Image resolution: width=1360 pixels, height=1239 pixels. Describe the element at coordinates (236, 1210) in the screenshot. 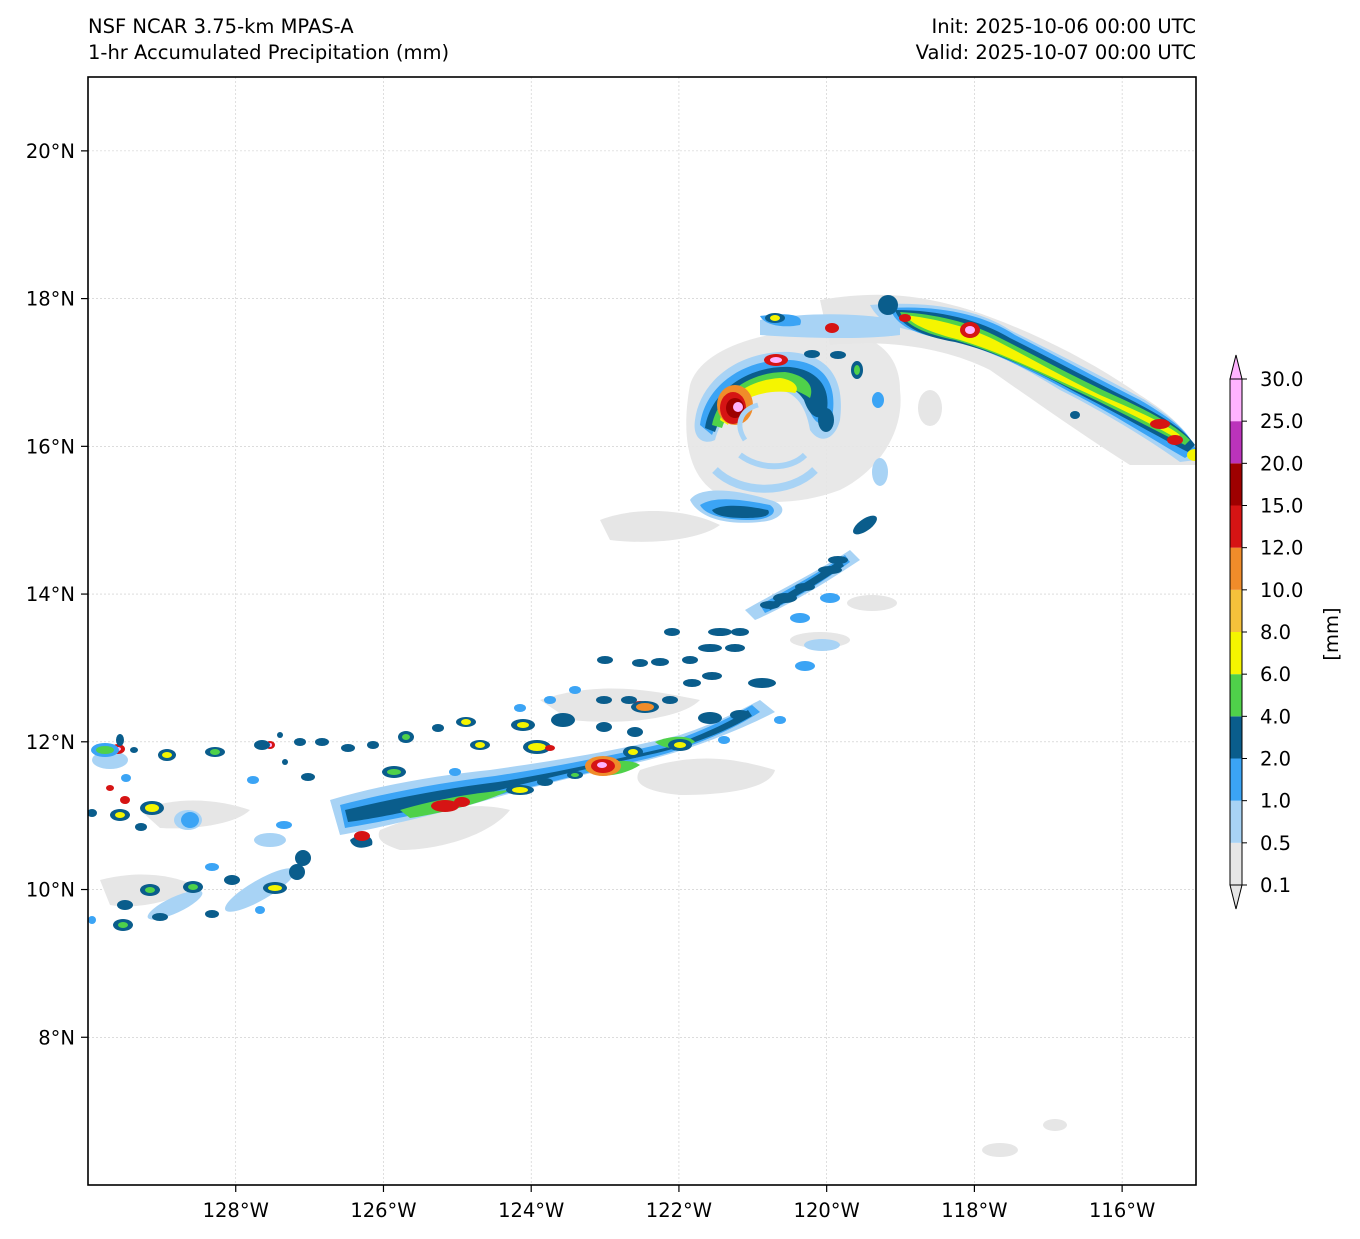

I see `x-tick-label: 128°W` at that location.